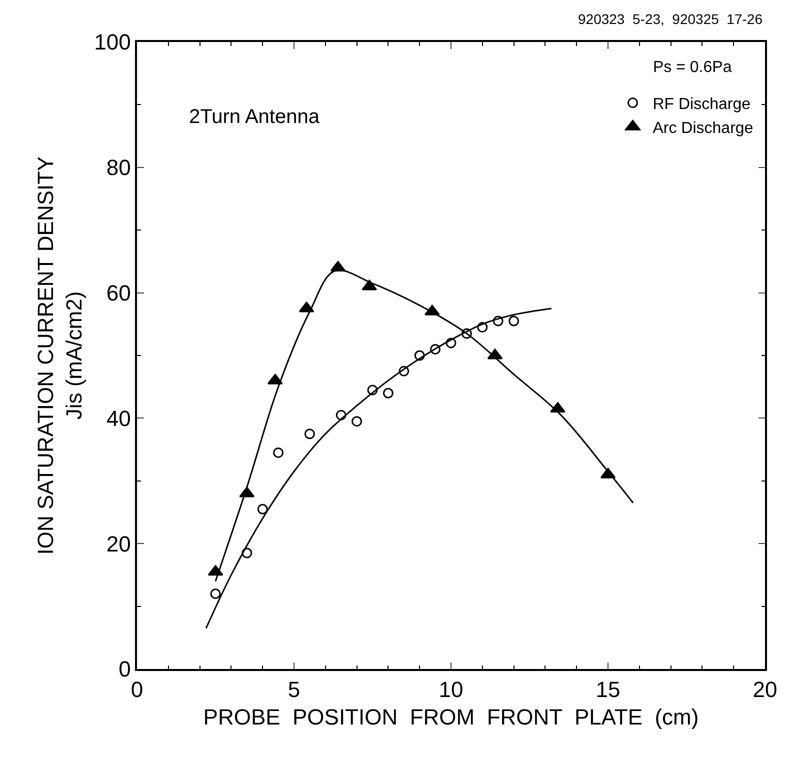  Describe the element at coordinates (608, 689) in the screenshot. I see `x-tick-label: 15` at that location.